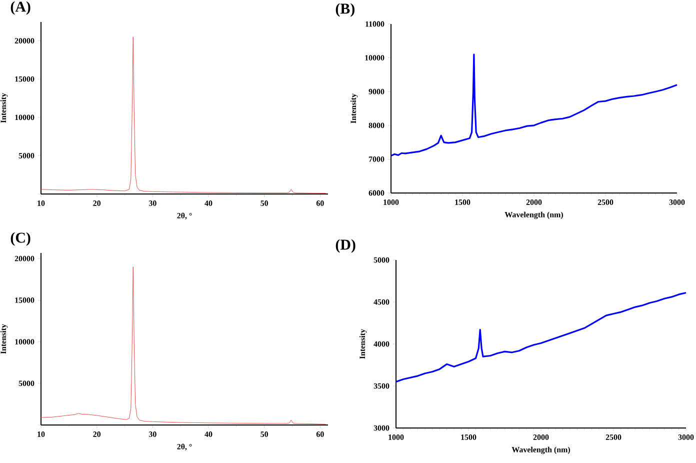 This screenshot has width=696, height=463. What do you see at coordinates (20, 8) in the screenshot?
I see `chart-title: (A)` at bounding box center [20, 8].